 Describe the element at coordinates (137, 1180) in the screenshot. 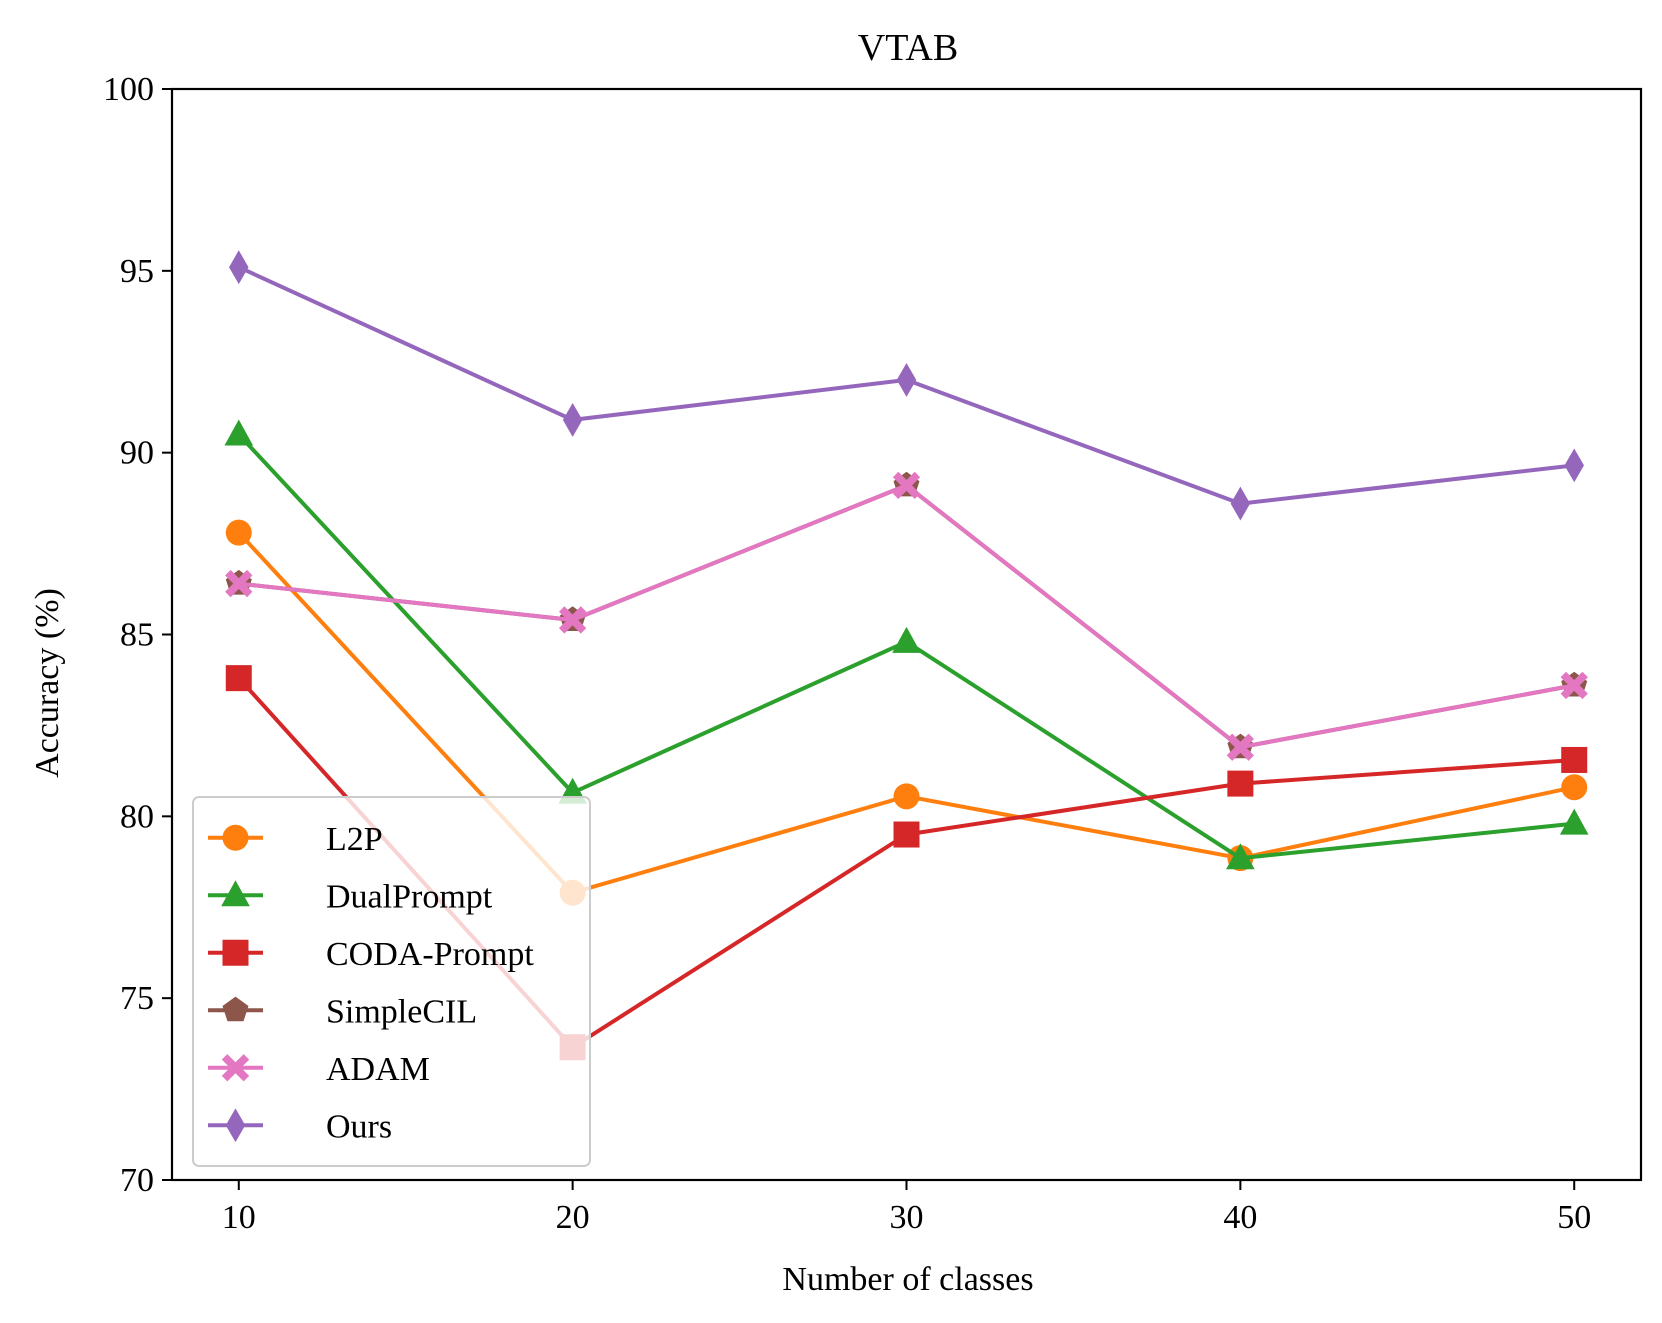

I see `y-tick-label: 70` at that location.